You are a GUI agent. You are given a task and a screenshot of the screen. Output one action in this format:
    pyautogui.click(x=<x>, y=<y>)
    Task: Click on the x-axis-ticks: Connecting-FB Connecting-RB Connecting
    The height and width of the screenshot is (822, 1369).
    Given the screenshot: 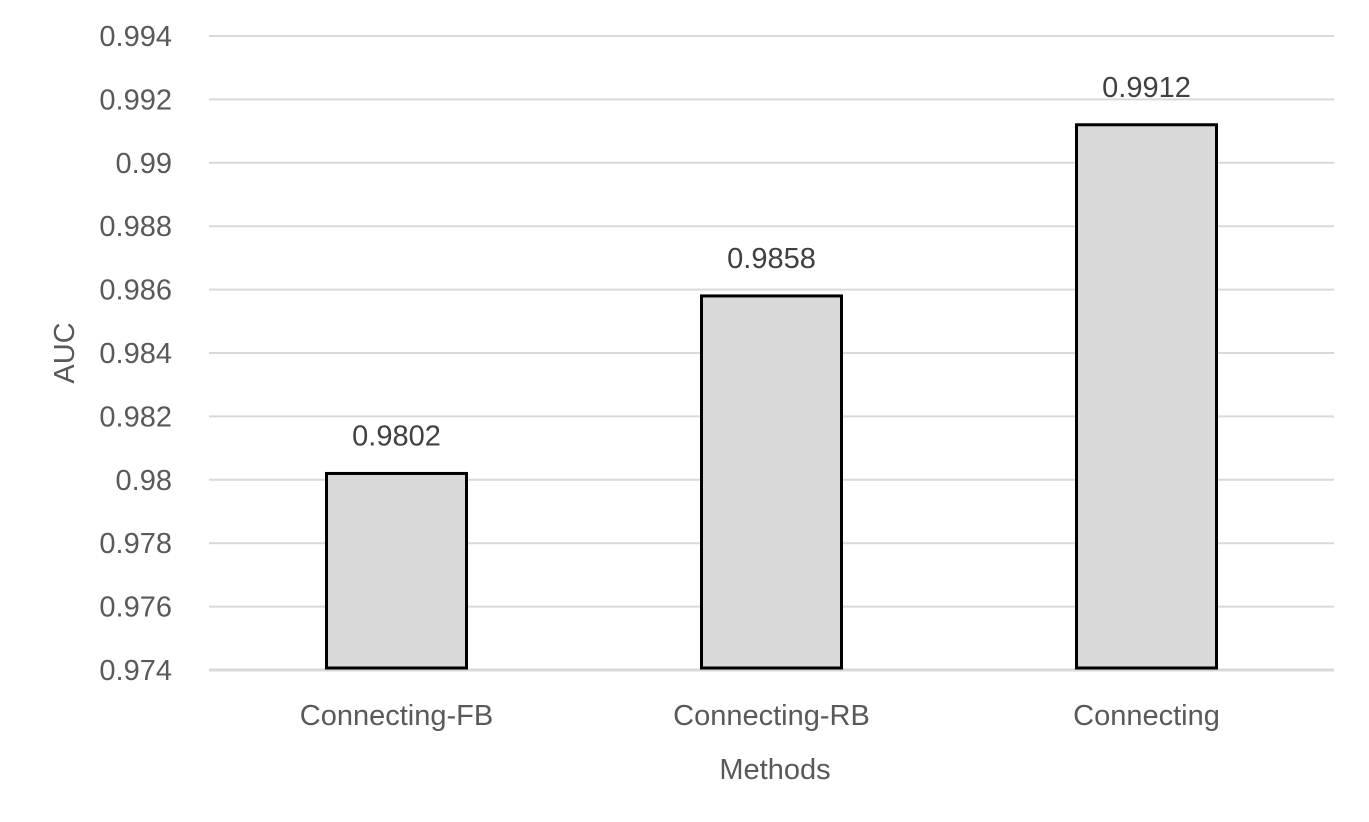 What is the action you would take?
    pyautogui.click(x=760, y=716)
    